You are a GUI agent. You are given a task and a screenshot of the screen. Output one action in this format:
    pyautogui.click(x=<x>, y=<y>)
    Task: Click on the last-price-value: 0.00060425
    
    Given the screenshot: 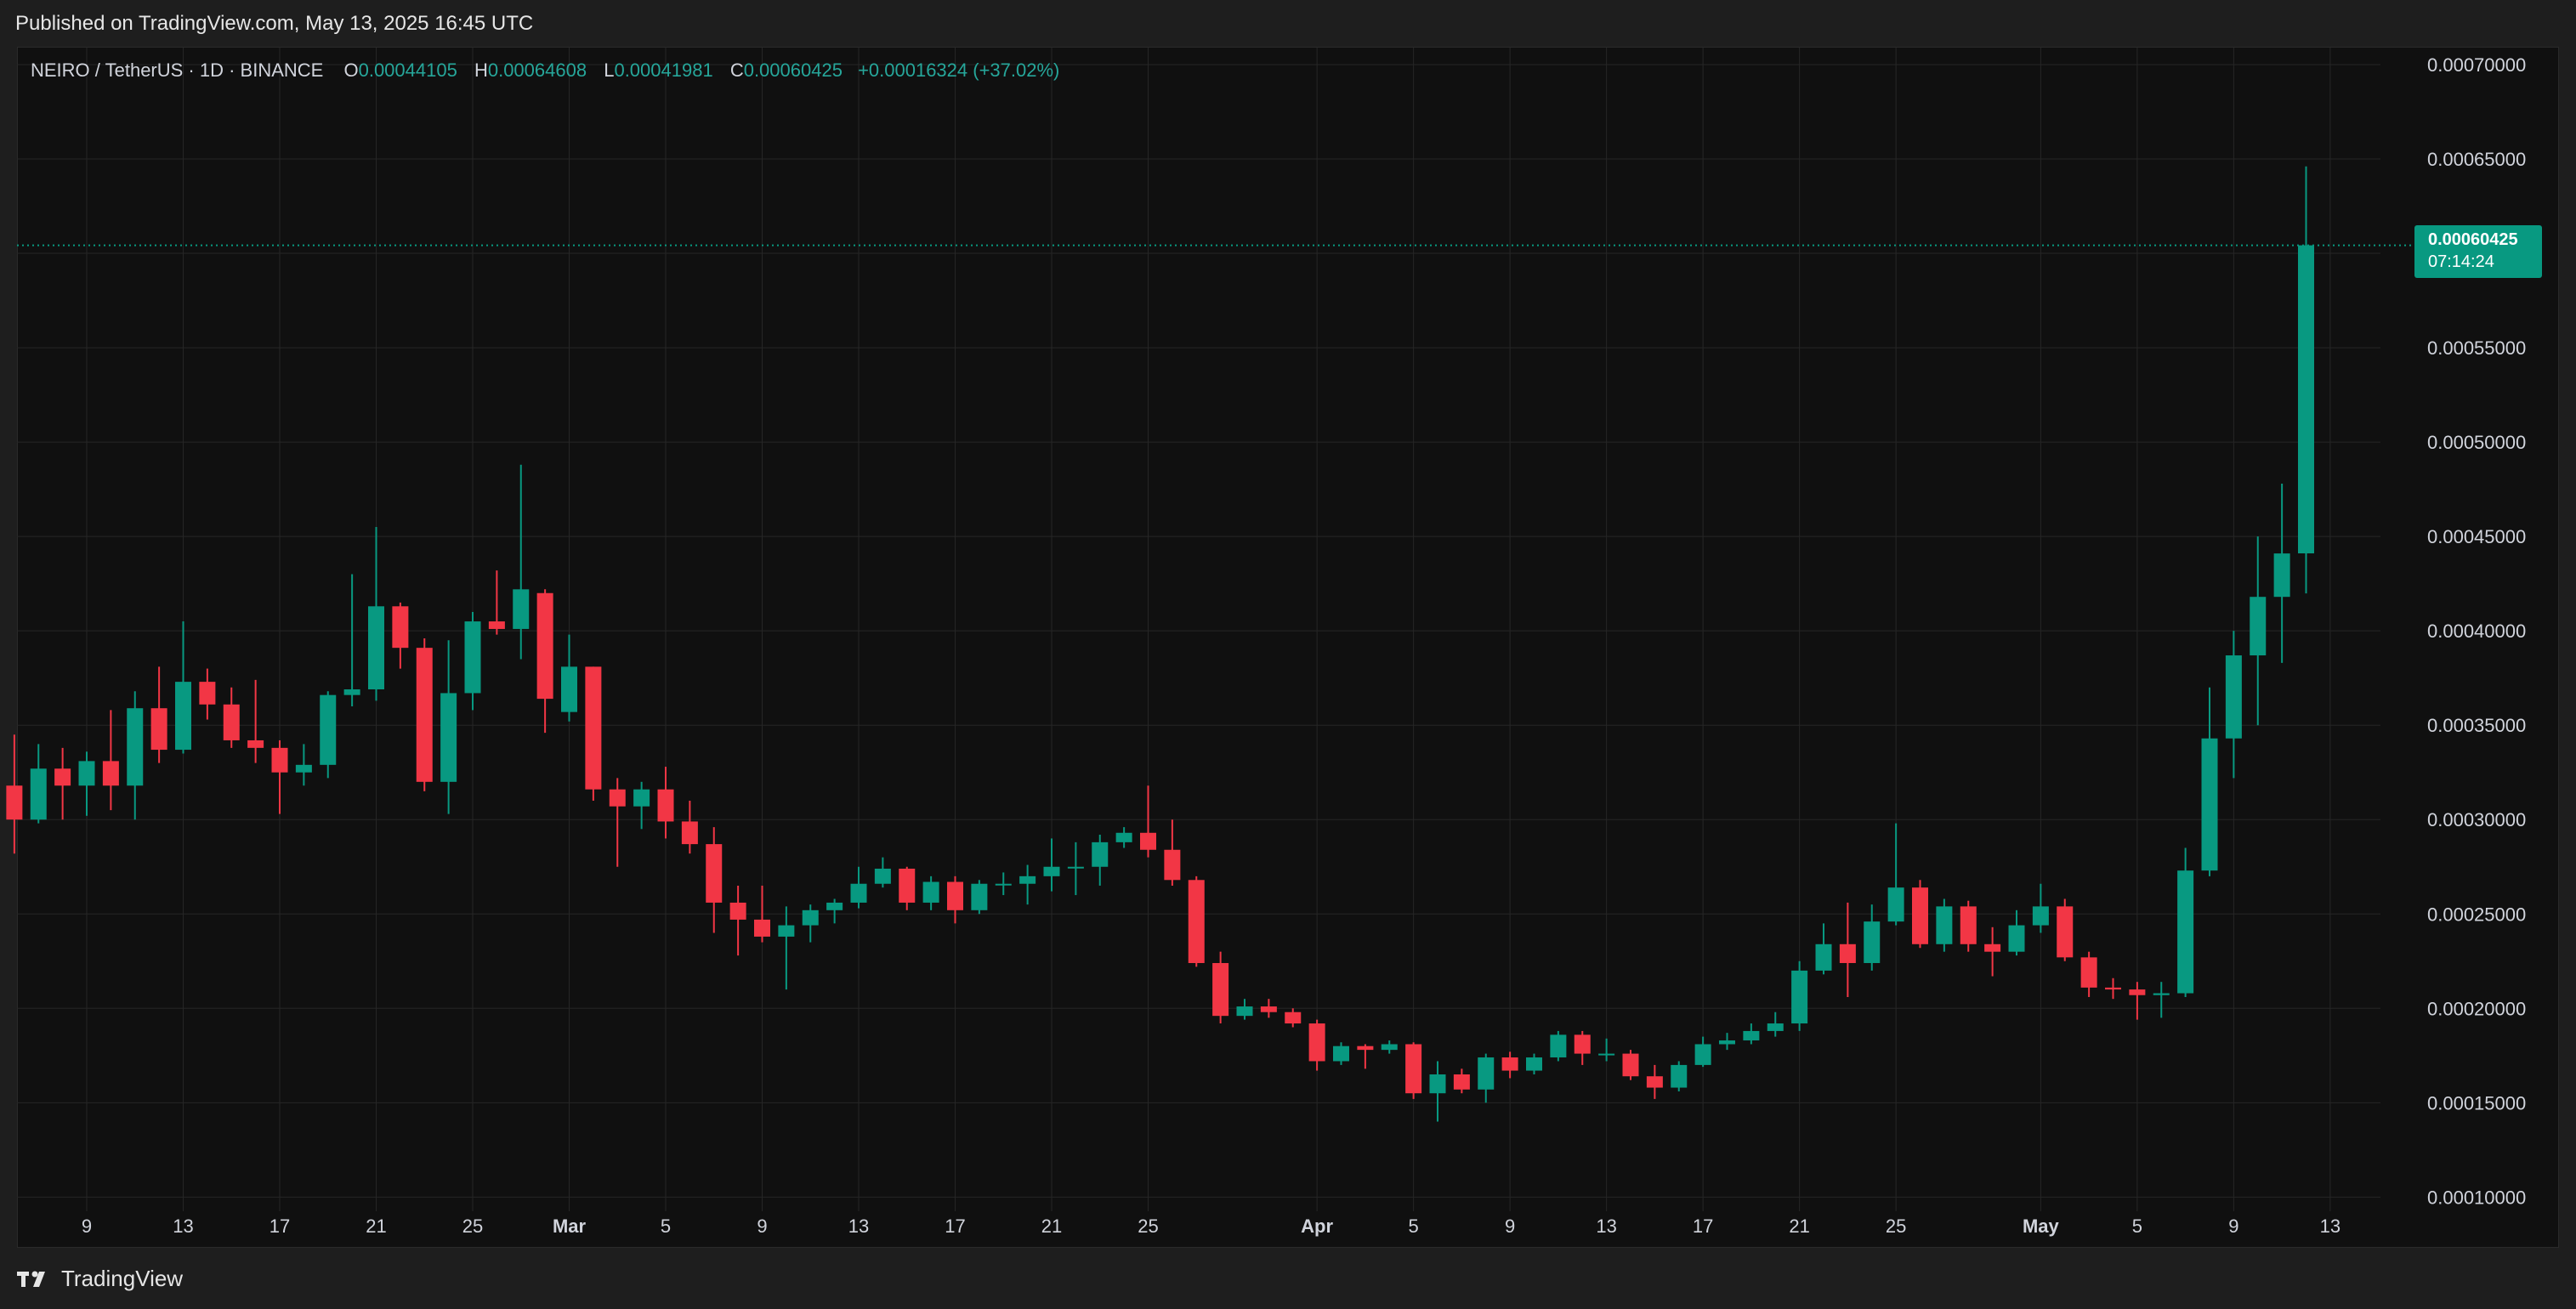 What is the action you would take?
    pyautogui.click(x=2473, y=239)
    